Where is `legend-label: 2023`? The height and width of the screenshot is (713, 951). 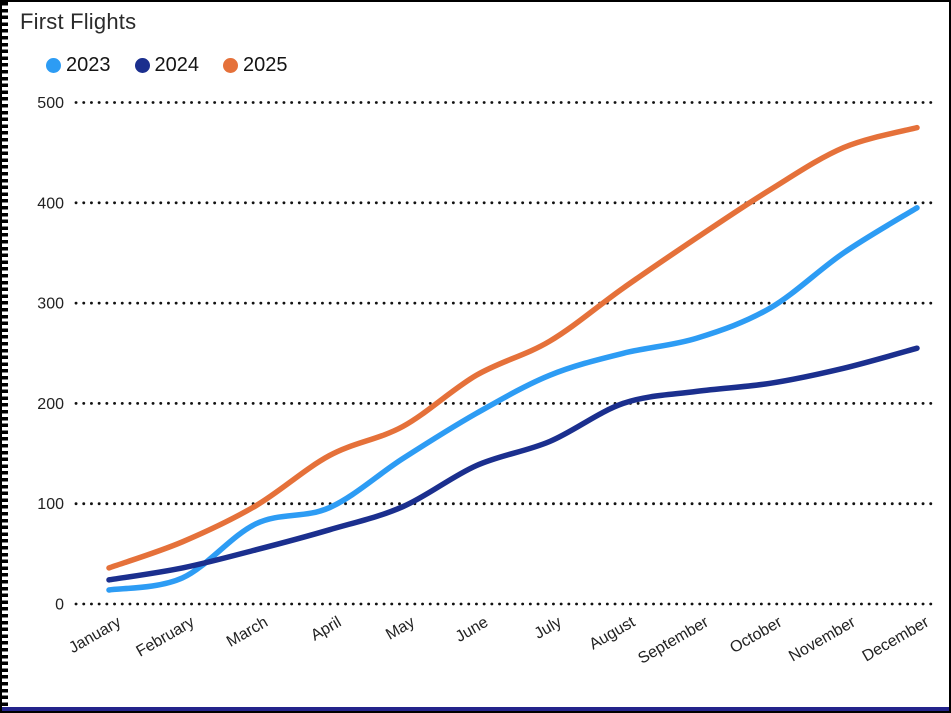 legend-label: 2023 is located at coordinates (88, 65).